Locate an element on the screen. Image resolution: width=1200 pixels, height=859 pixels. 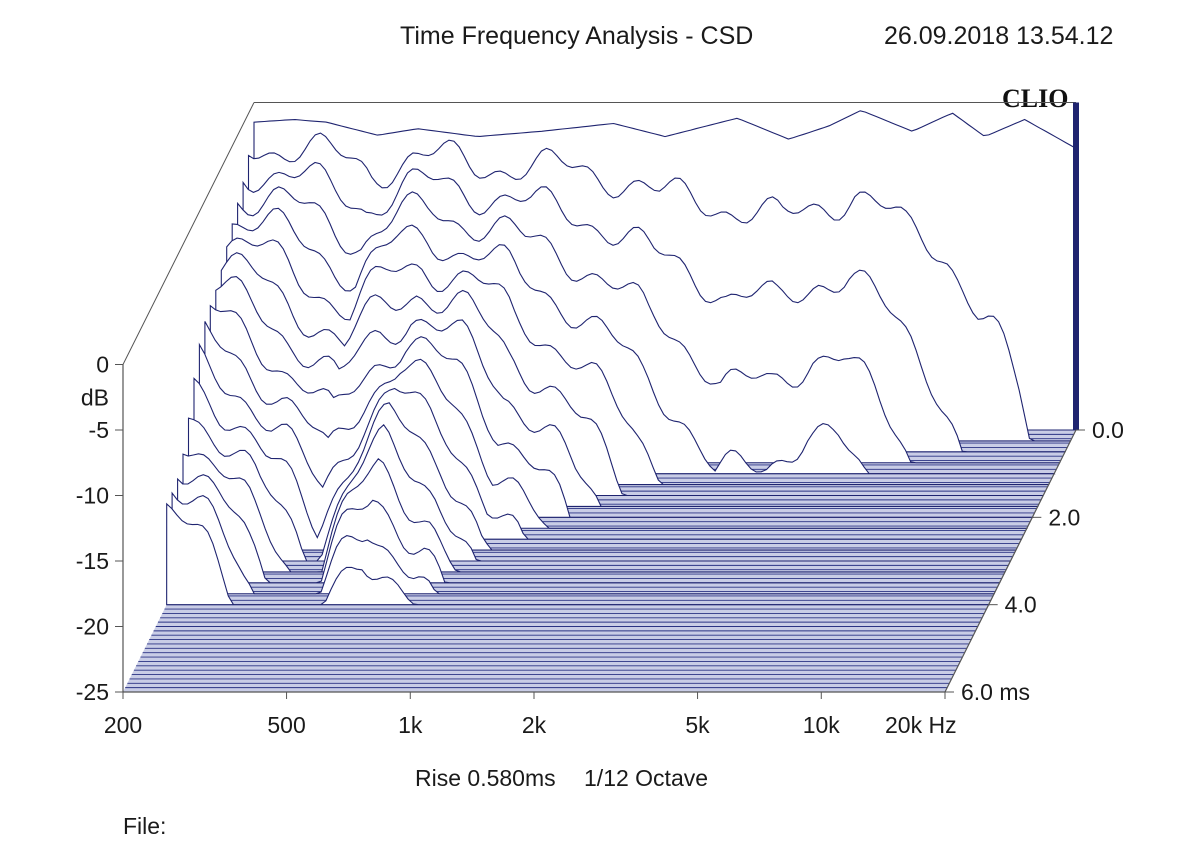
freq-tick-label: 10k is located at coordinates (822, 725).